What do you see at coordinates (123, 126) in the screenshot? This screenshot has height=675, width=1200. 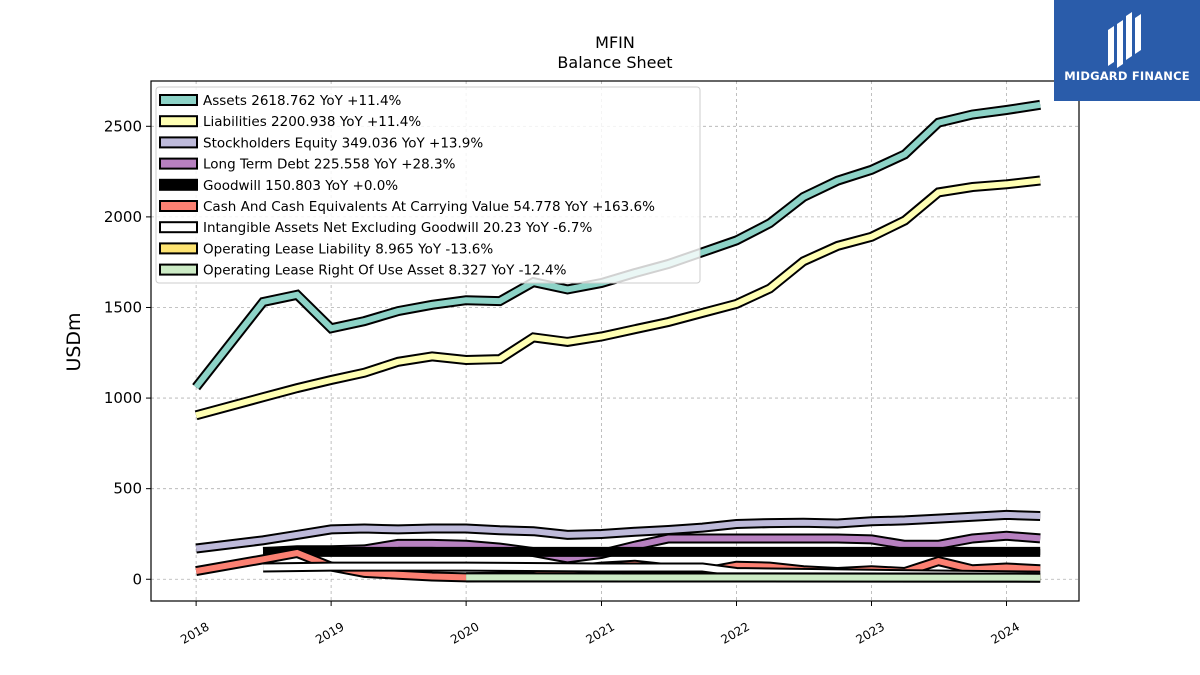 I see `y-tick-label: 2500` at bounding box center [123, 126].